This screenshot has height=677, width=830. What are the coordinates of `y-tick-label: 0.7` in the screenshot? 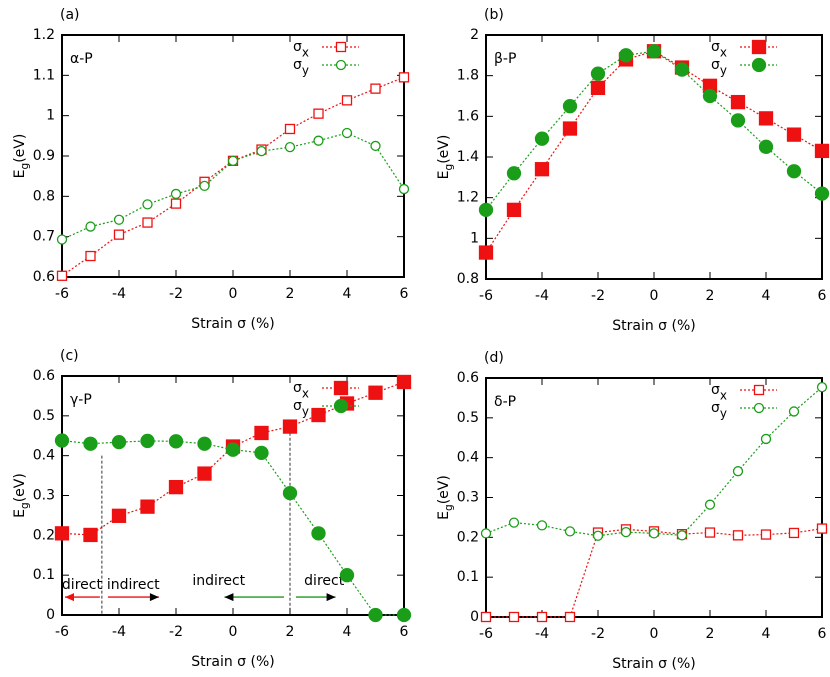 It's located at (44, 237).